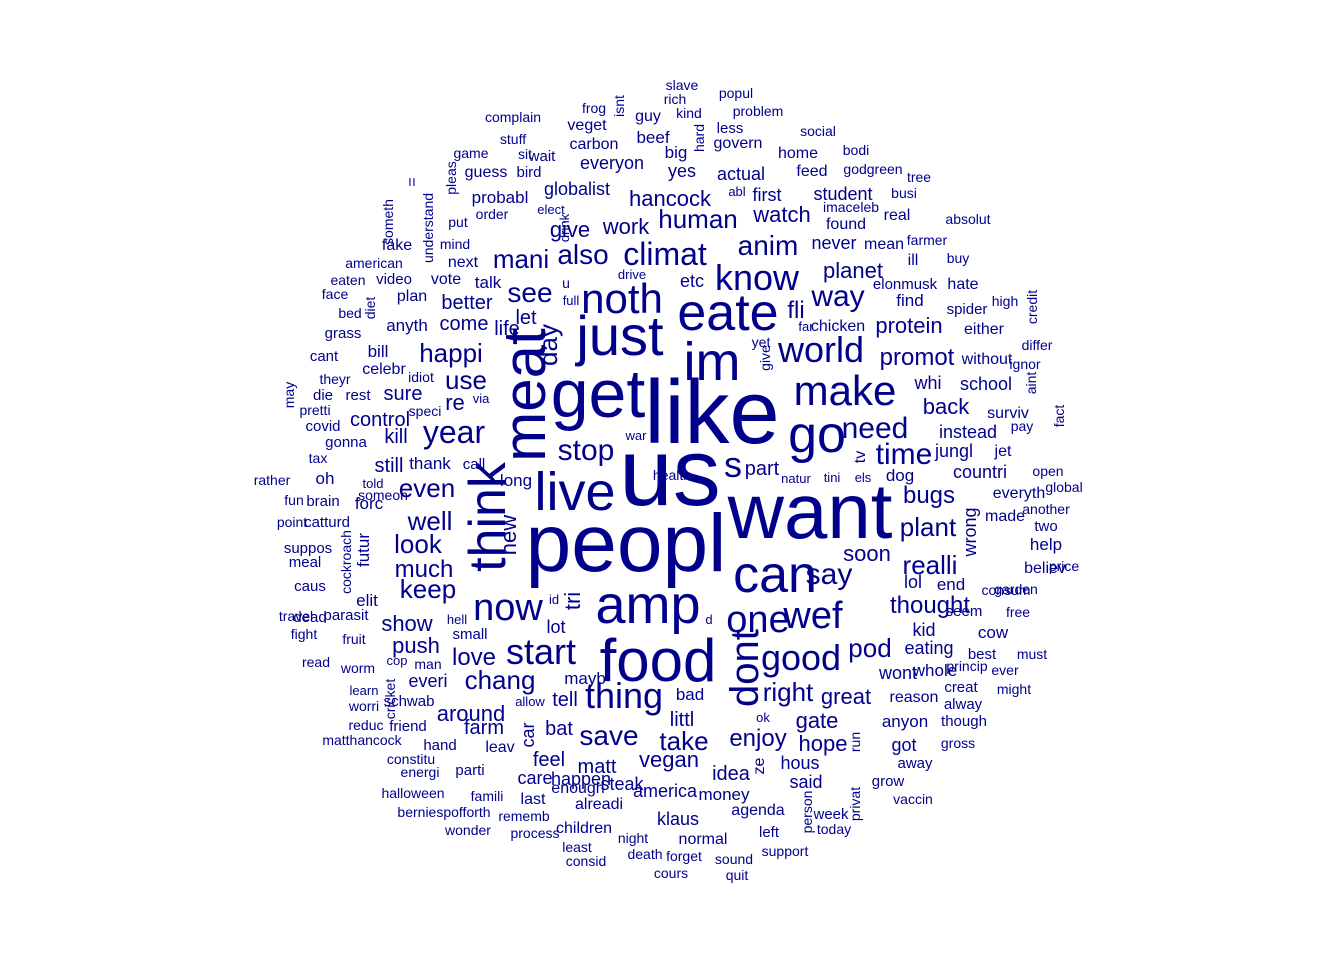 This screenshot has width=1344, height=960. Describe the element at coordinates (900, 475) in the screenshot. I see `word-dog: dog` at that location.